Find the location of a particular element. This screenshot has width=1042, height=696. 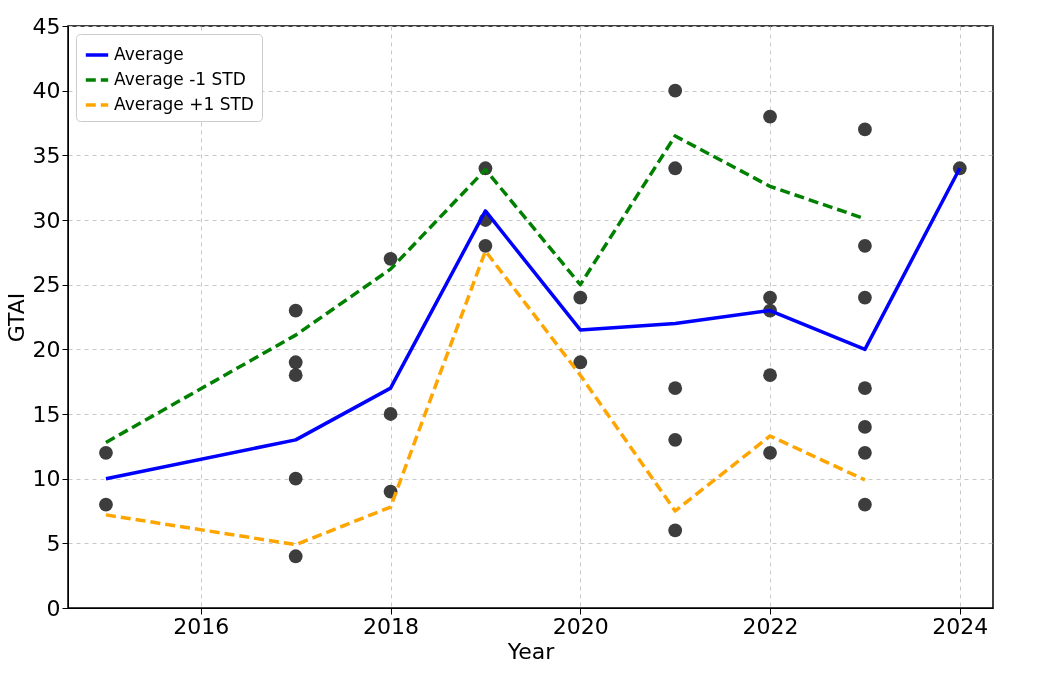

x-axis-title: Year is located at coordinates (531, 651).